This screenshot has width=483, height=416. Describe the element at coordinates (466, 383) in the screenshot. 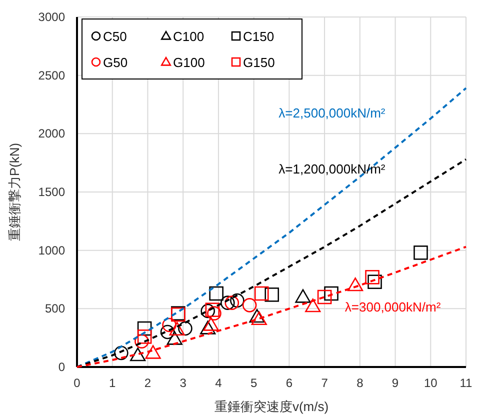

I see `x-tick-label: 11` at that location.